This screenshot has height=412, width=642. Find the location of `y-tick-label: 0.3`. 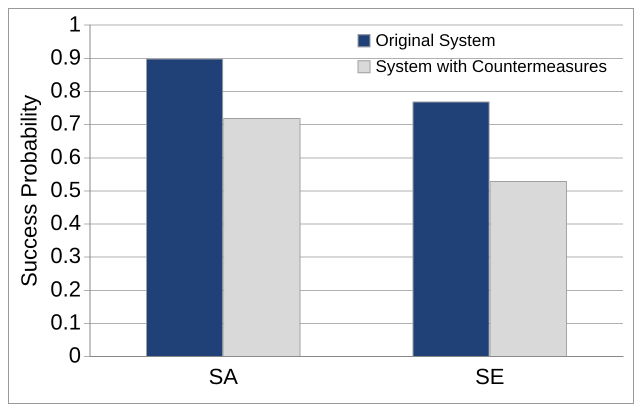

y-tick-label: 0.3 is located at coordinates (65, 255).